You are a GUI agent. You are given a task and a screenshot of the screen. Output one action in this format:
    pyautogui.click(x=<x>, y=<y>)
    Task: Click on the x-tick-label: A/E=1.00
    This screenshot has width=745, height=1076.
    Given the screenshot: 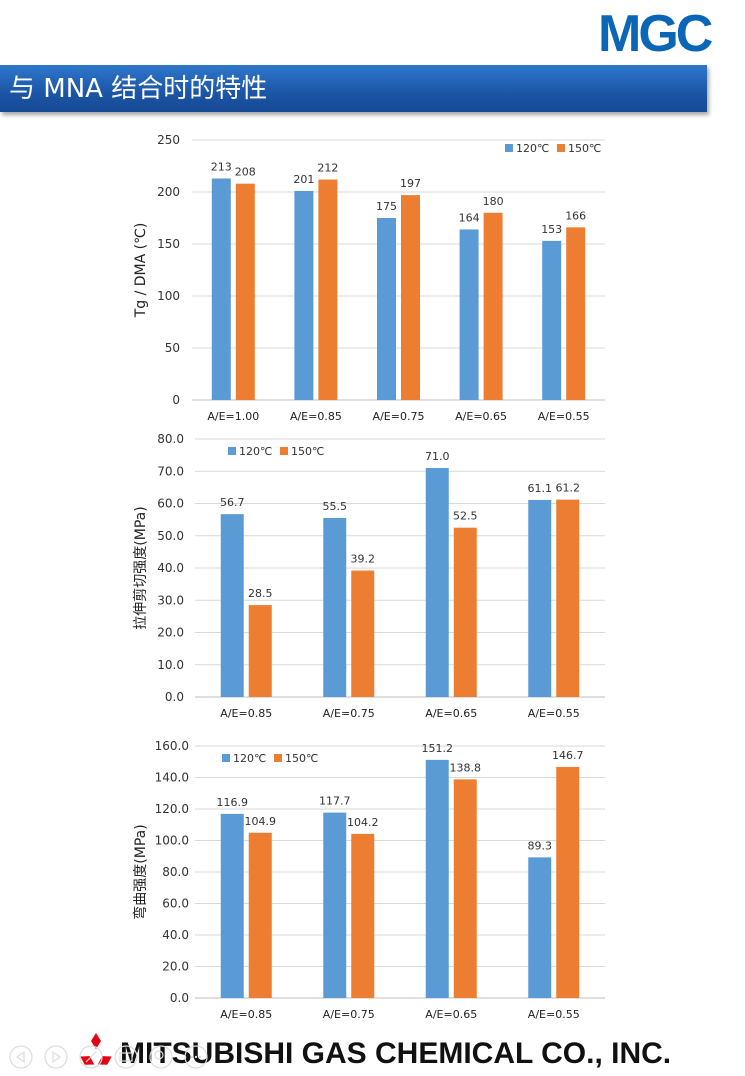 What is the action you would take?
    pyautogui.click(x=233, y=416)
    